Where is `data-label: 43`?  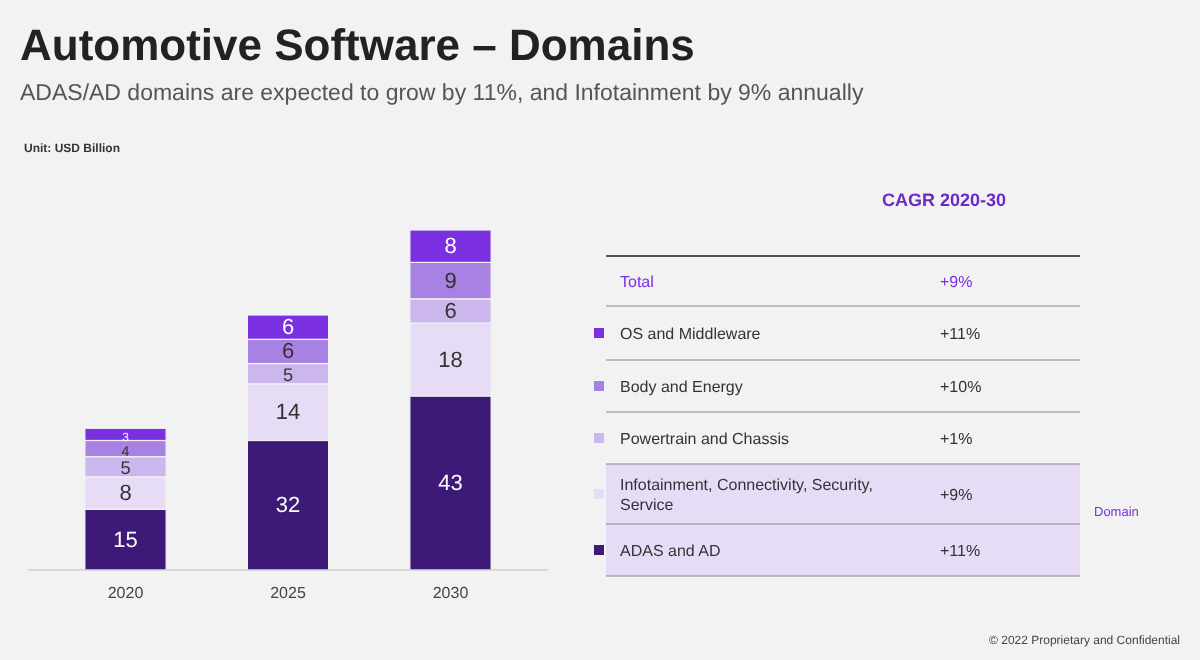 data-label: 43 is located at coordinates (450, 483).